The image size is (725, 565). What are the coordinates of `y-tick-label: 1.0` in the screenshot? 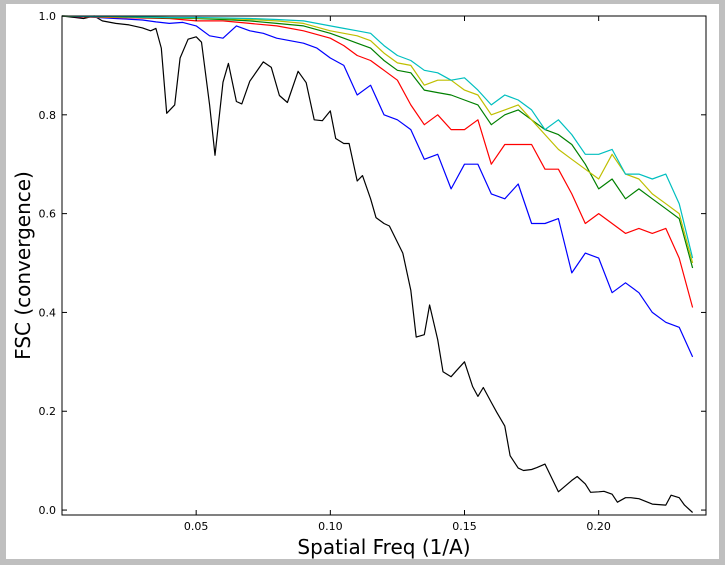 It's located at (48, 16).